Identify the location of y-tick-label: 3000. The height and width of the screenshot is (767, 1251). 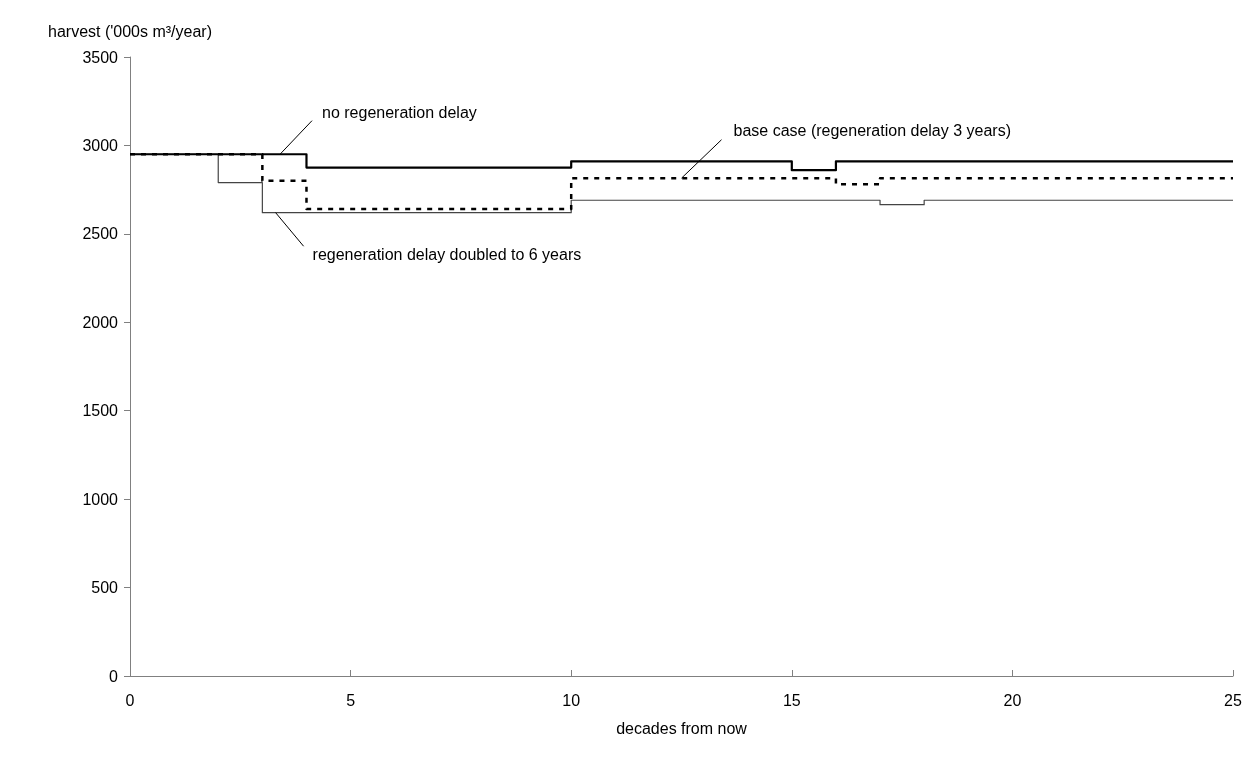
(100, 145).